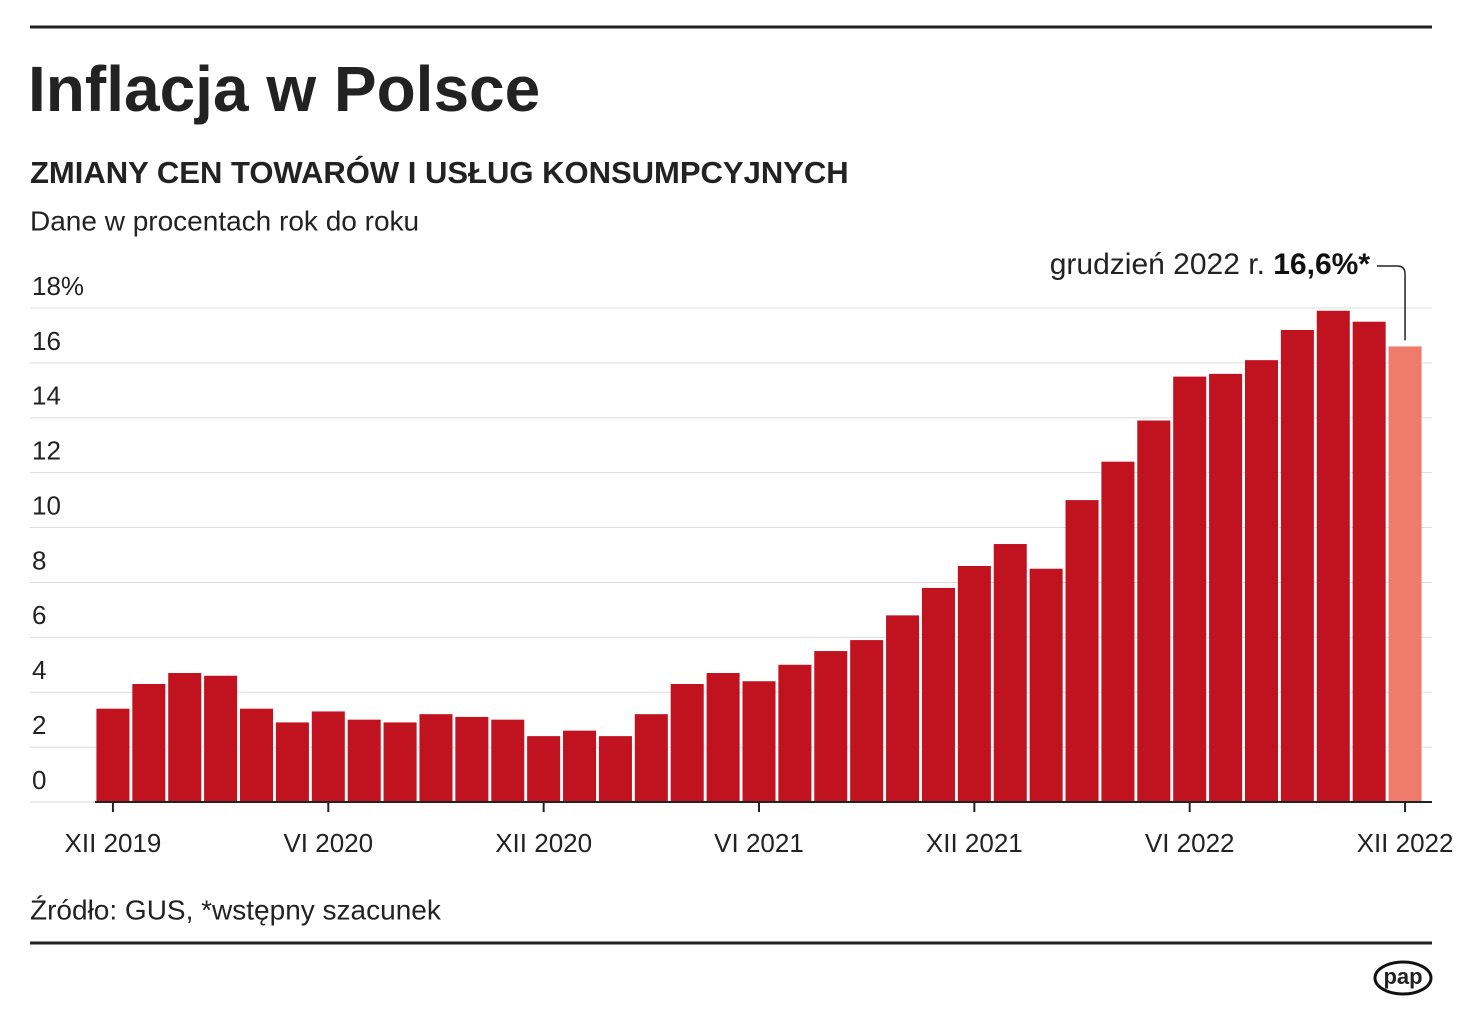 This screenshot has height=1024, width=1462. Describe the element at coordinates (46, 396) in the screenshot. I see `y-tick-label: 14` at that location.